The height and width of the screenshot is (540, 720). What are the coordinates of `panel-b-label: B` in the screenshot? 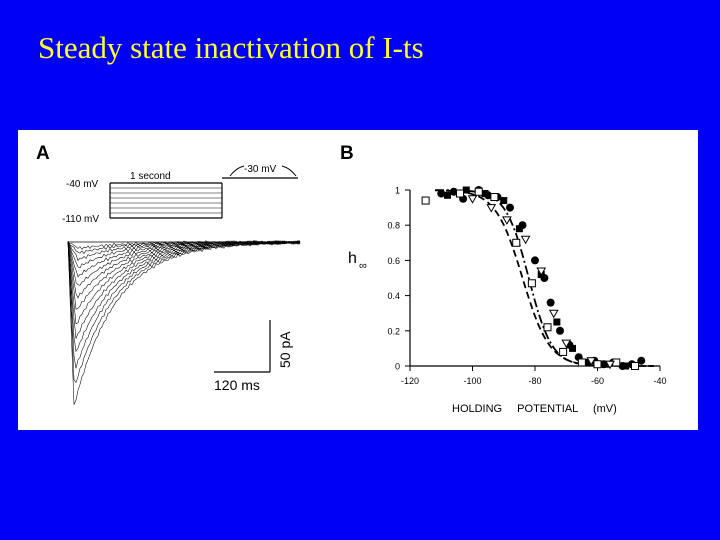 It's located at (347, 153).